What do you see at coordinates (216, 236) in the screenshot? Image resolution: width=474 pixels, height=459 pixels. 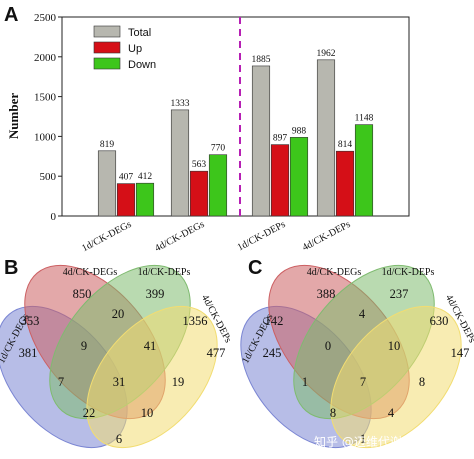 I see `x-tick-labels: 1d/CK-DEGs 4d/CK-DEGs 1d/CK-DEPs 4d/CK-DEPs` at bounding box center [216, 236].